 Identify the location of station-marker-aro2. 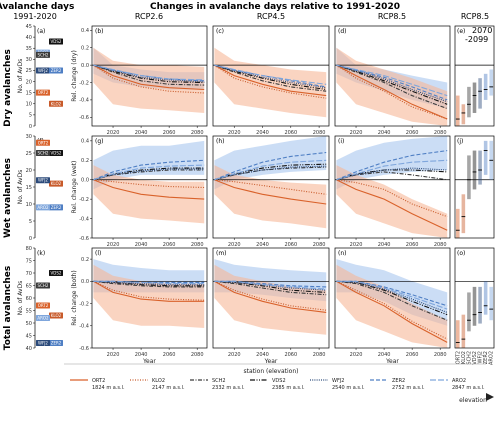
(43, 318).